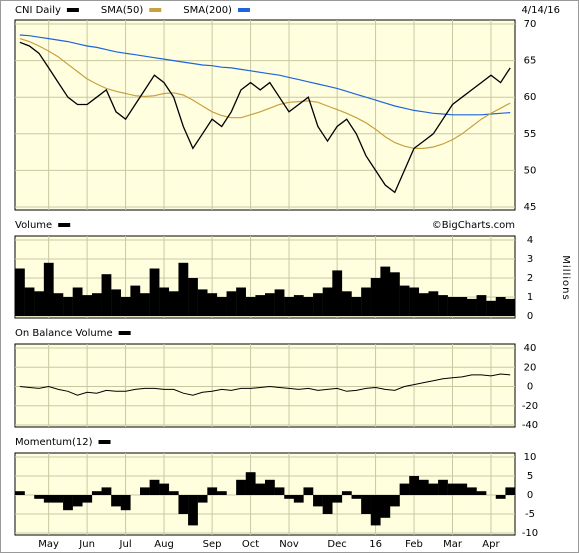  I want to click on y-tick-label: -5, so click(530, 514).